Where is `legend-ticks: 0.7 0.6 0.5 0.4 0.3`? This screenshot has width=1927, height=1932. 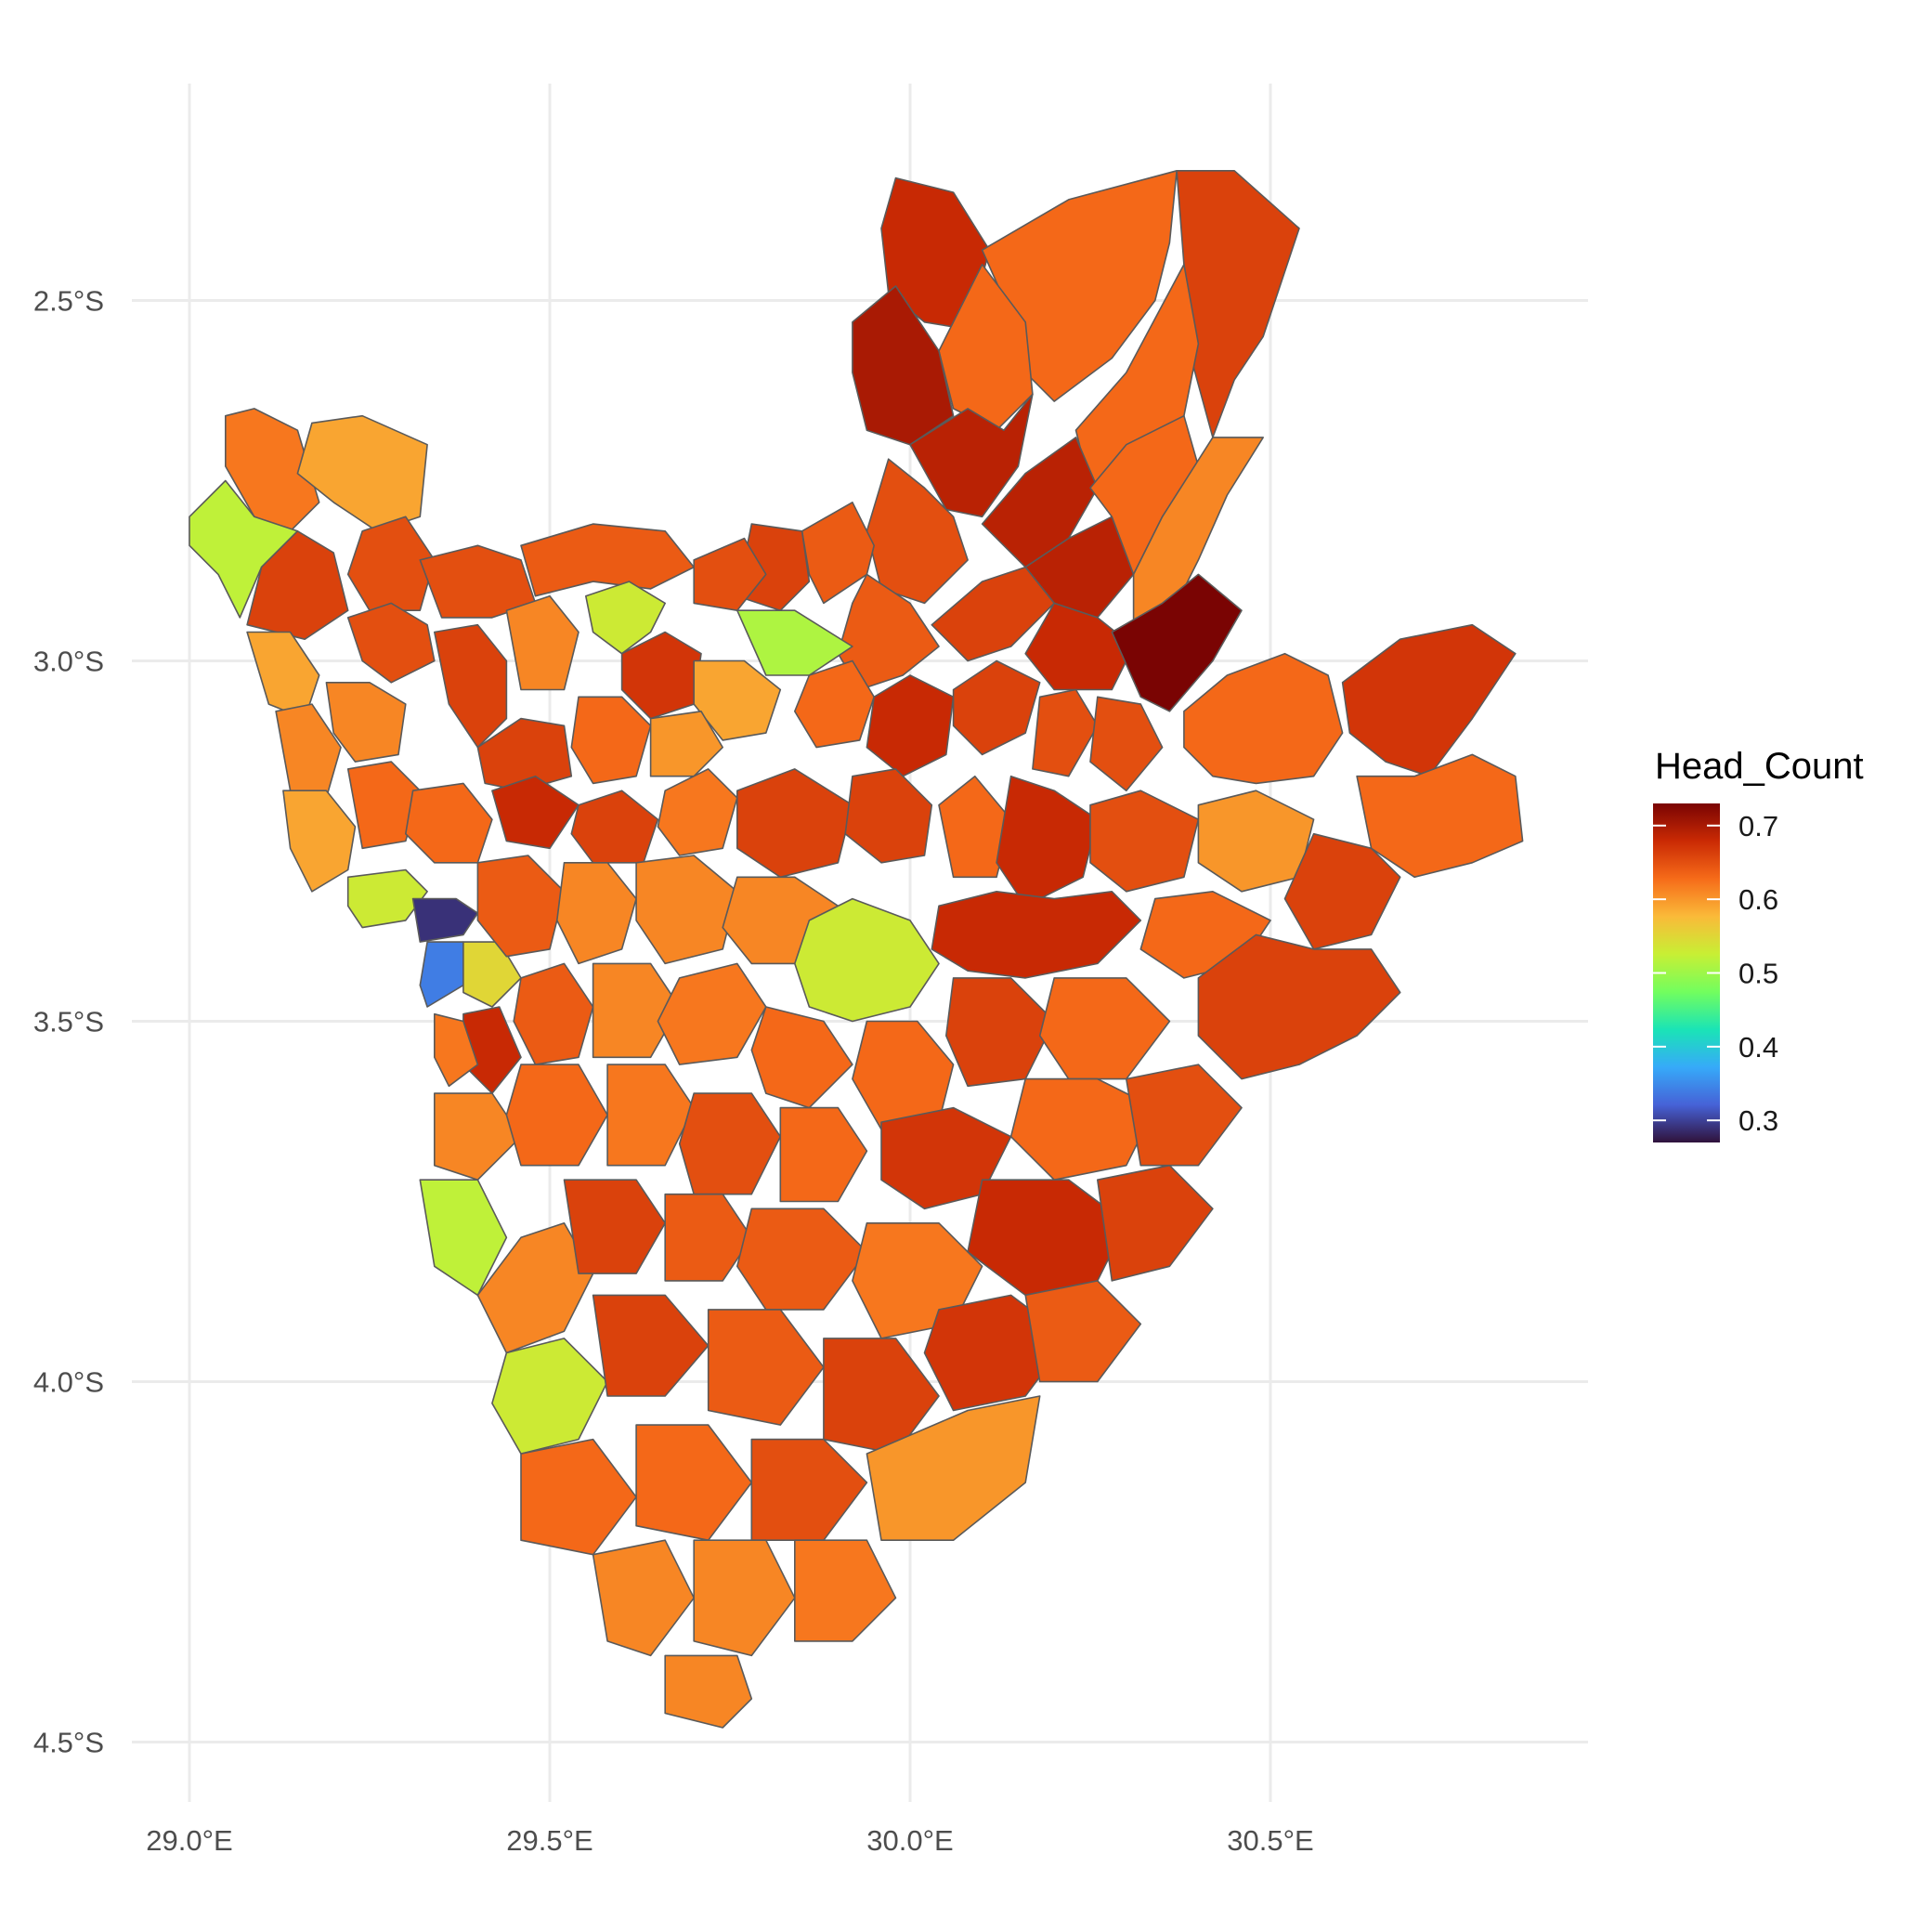
legend-ticks: 0.7 0.6 0.5 0.4 0.3 is located at coordinates (1716, 973).